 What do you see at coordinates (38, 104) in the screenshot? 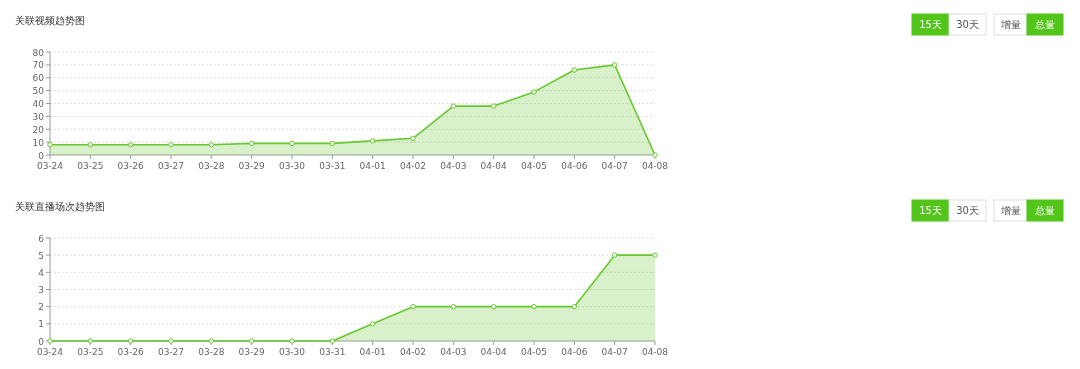
I see `y-tick-label: 40` at bounding box center [38, 104].